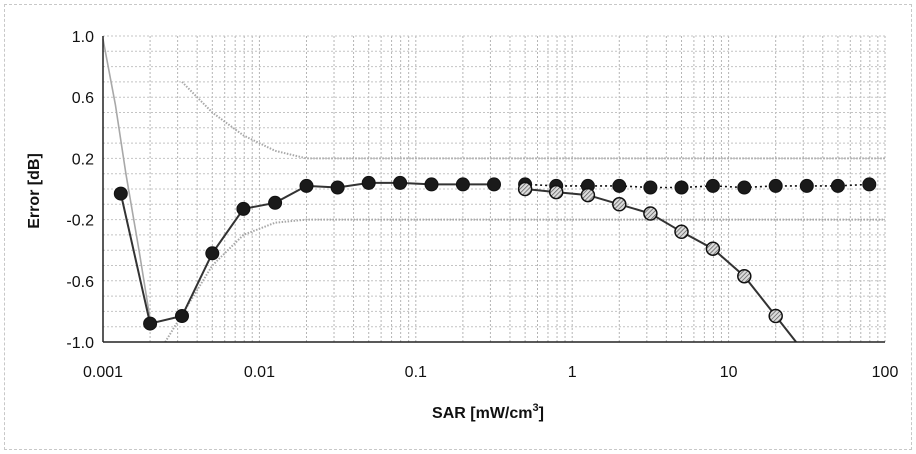 The width and height of the screenshot is (916, 454). I want to click on x-tick-label: 1, so click(572, 372).